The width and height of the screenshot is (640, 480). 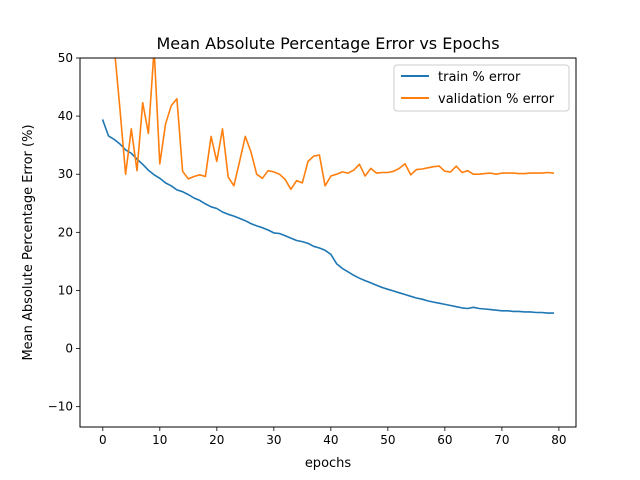 I want to click on legend-label-train: train % error, so click(x=479, y=77).